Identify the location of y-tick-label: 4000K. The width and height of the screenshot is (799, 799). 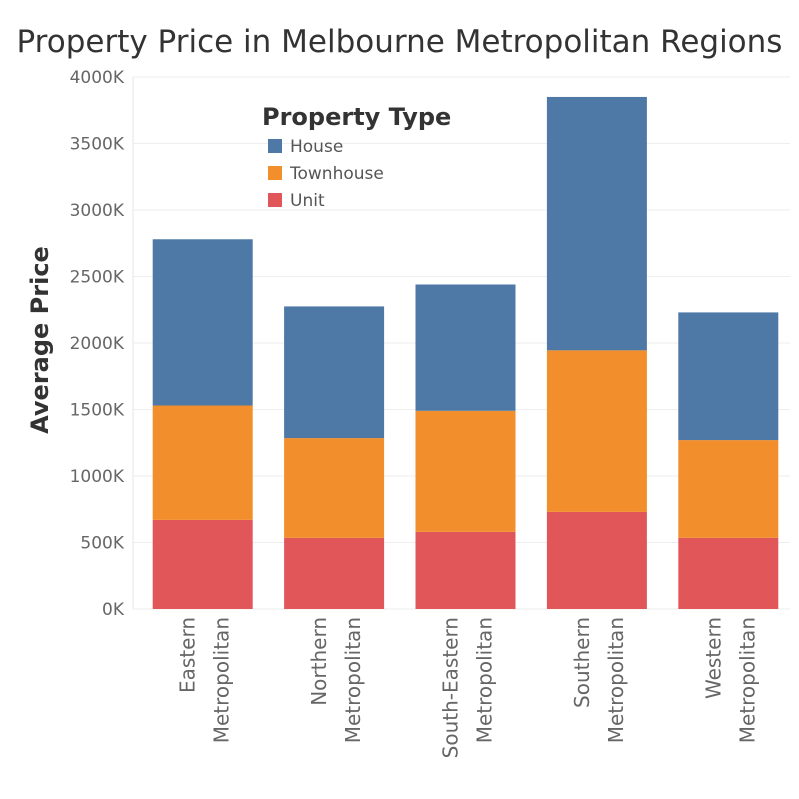
(97, 78).